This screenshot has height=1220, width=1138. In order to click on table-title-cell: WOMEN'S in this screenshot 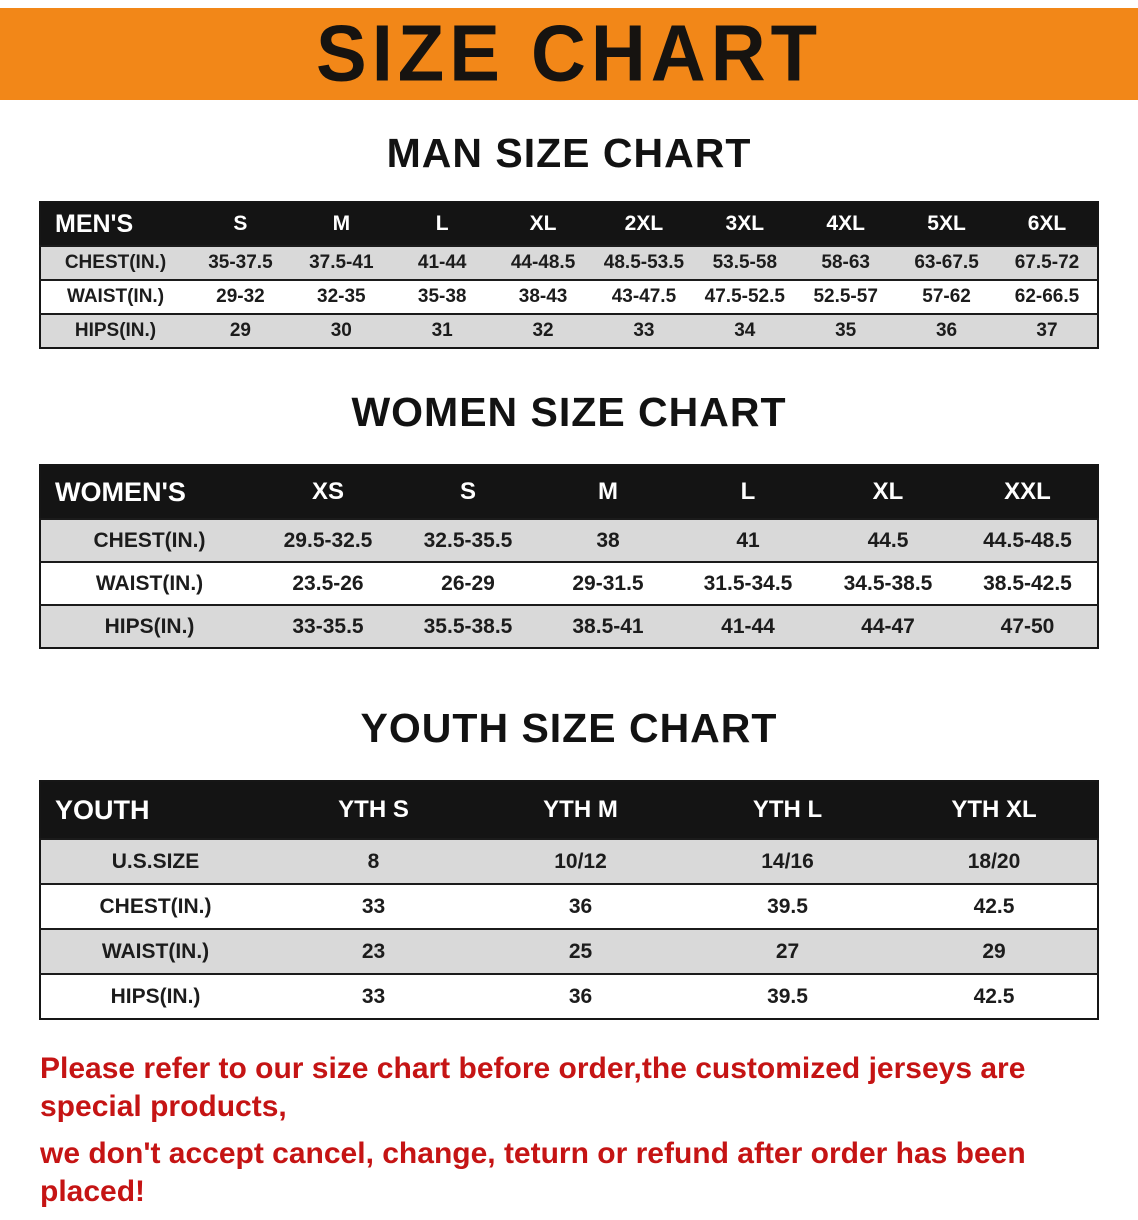, I will do `click(149, 492)`.